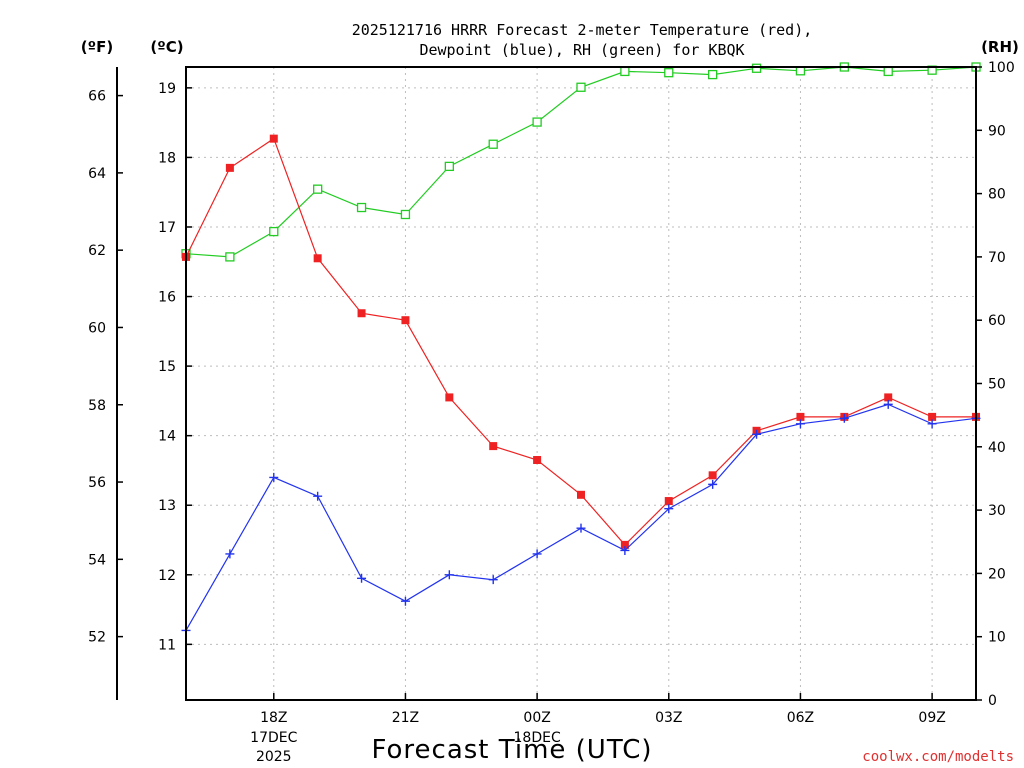 The image size is (1024, 768). What do you see at coordinates (167, 645) in the screenshot?
I see `celsius-tick-label: 11` at bounding box center [167, 645].